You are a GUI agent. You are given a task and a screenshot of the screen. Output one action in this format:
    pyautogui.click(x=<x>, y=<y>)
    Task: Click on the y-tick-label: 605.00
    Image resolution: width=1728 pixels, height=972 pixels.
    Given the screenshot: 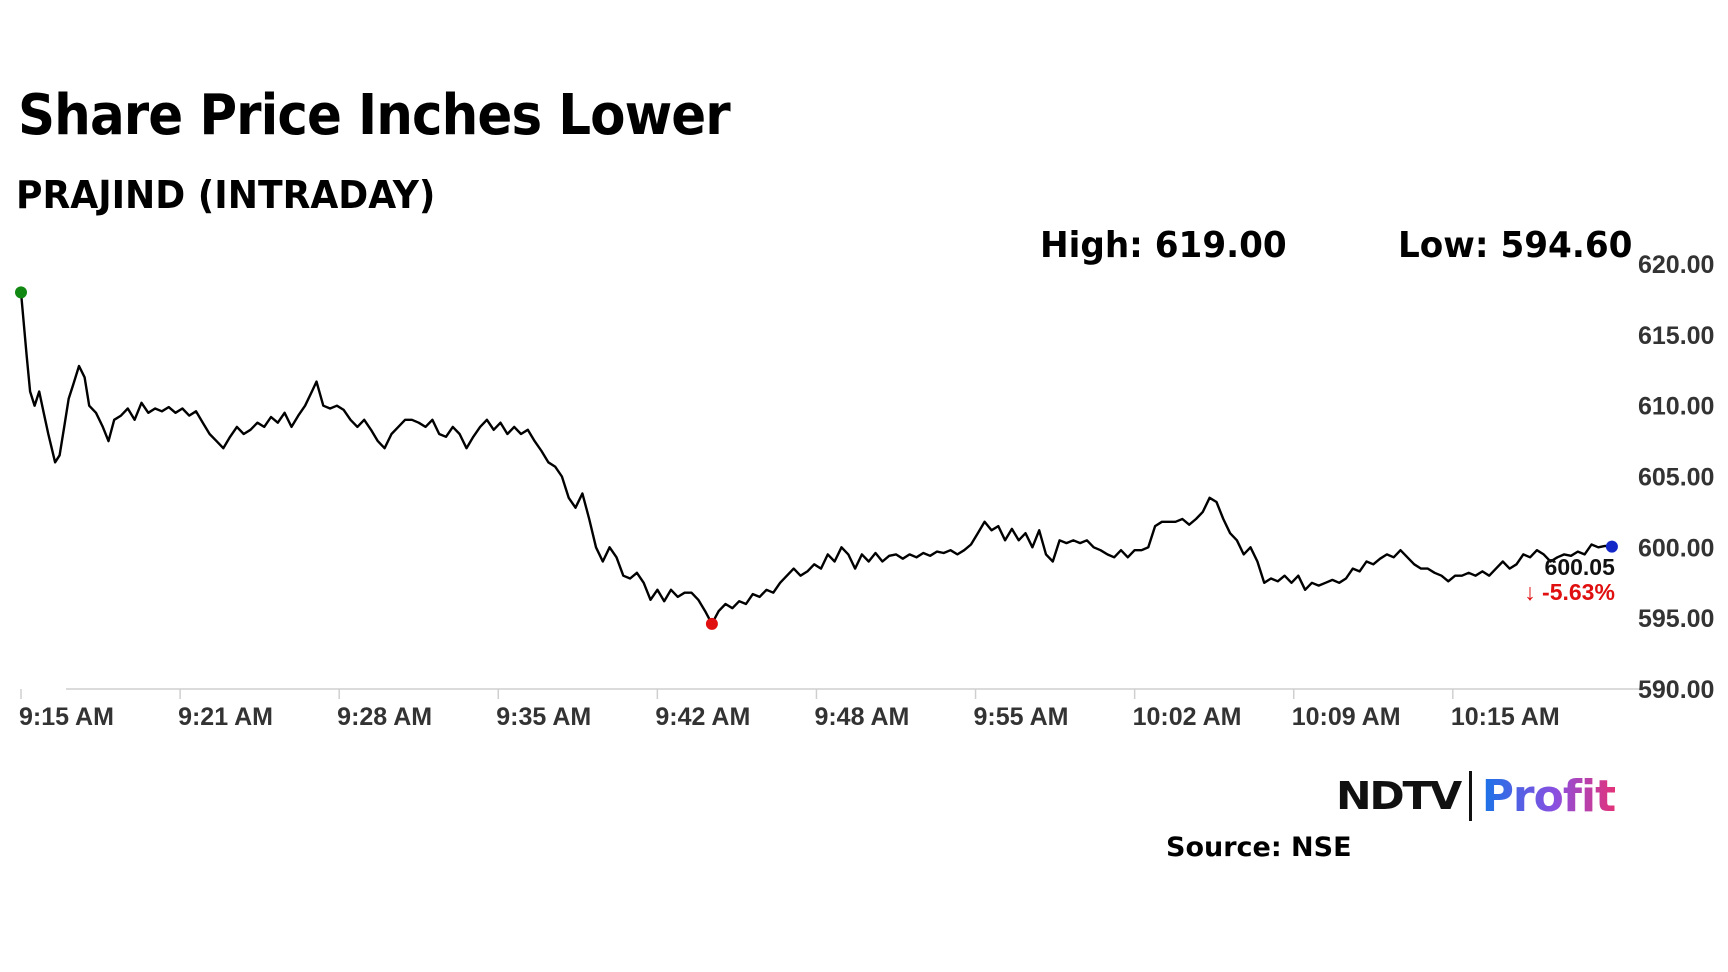 What is the action you would take?
    pyautogui.click(x=1676, y=478)
    